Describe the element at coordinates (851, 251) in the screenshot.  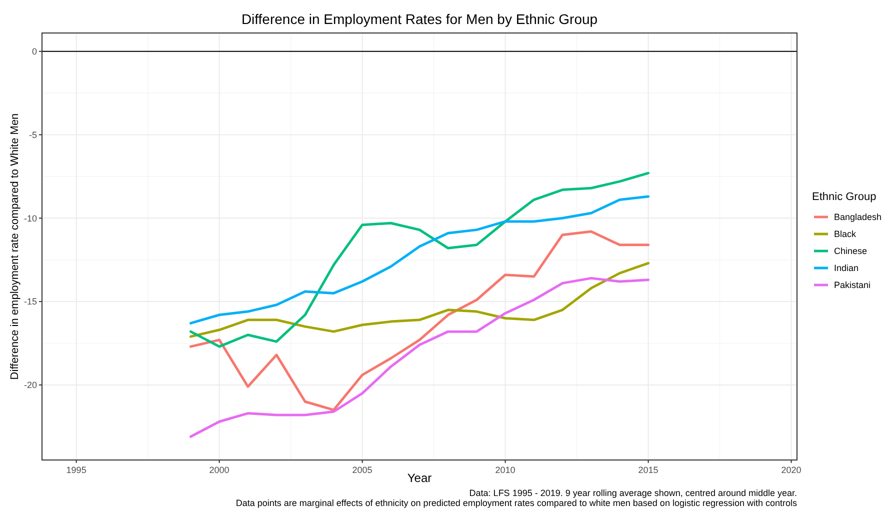
I see `legend-label: Chinese` at that location.